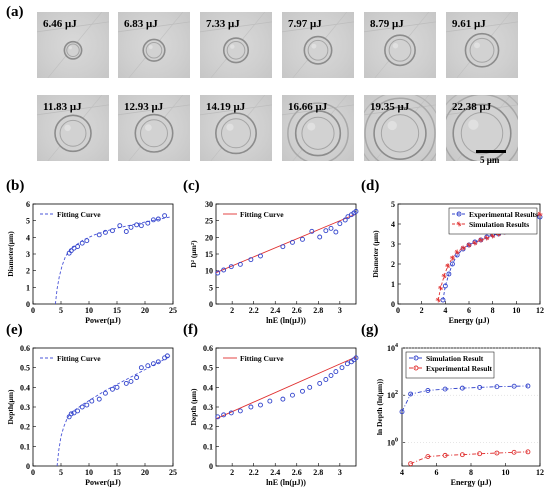  Describe the element at coordinates (61, 472) in the screenshot. I see `x-tick-label: 5` at that location.